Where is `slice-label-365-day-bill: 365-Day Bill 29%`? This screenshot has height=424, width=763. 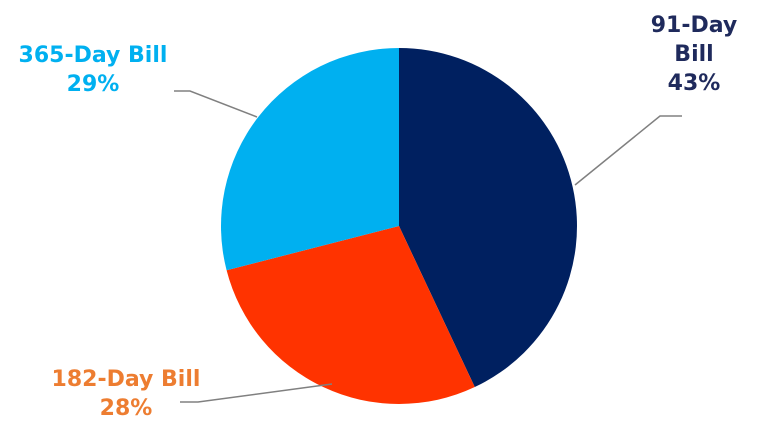
slice-label-365-day-bill: 365-Day Bill 29% is located at coordinates (93, 70).